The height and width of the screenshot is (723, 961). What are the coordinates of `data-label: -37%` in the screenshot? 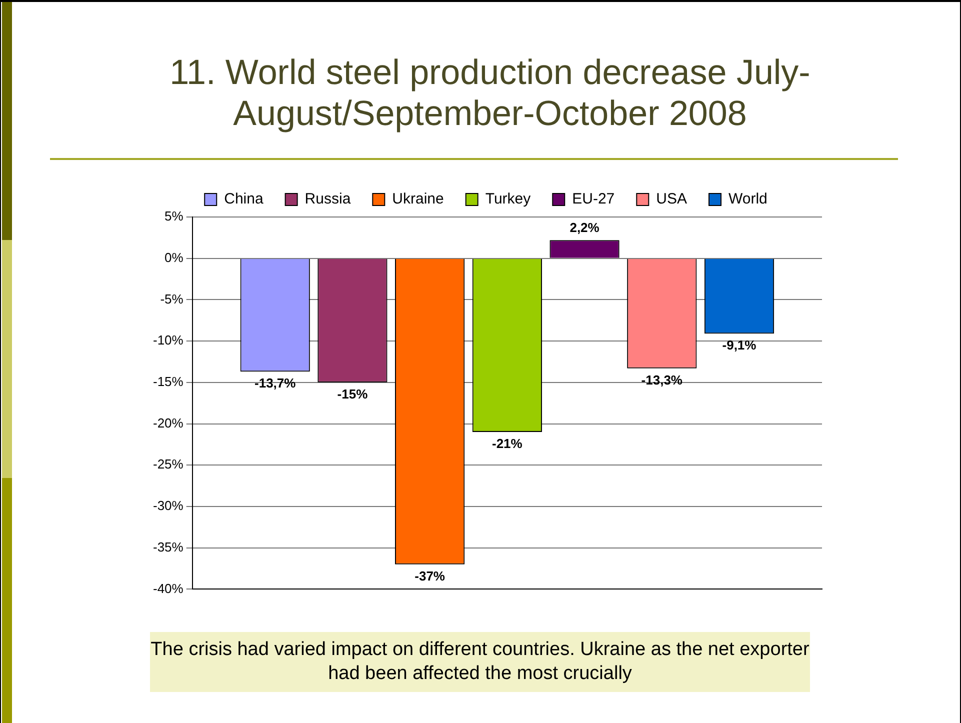 It's located at (430, 576).